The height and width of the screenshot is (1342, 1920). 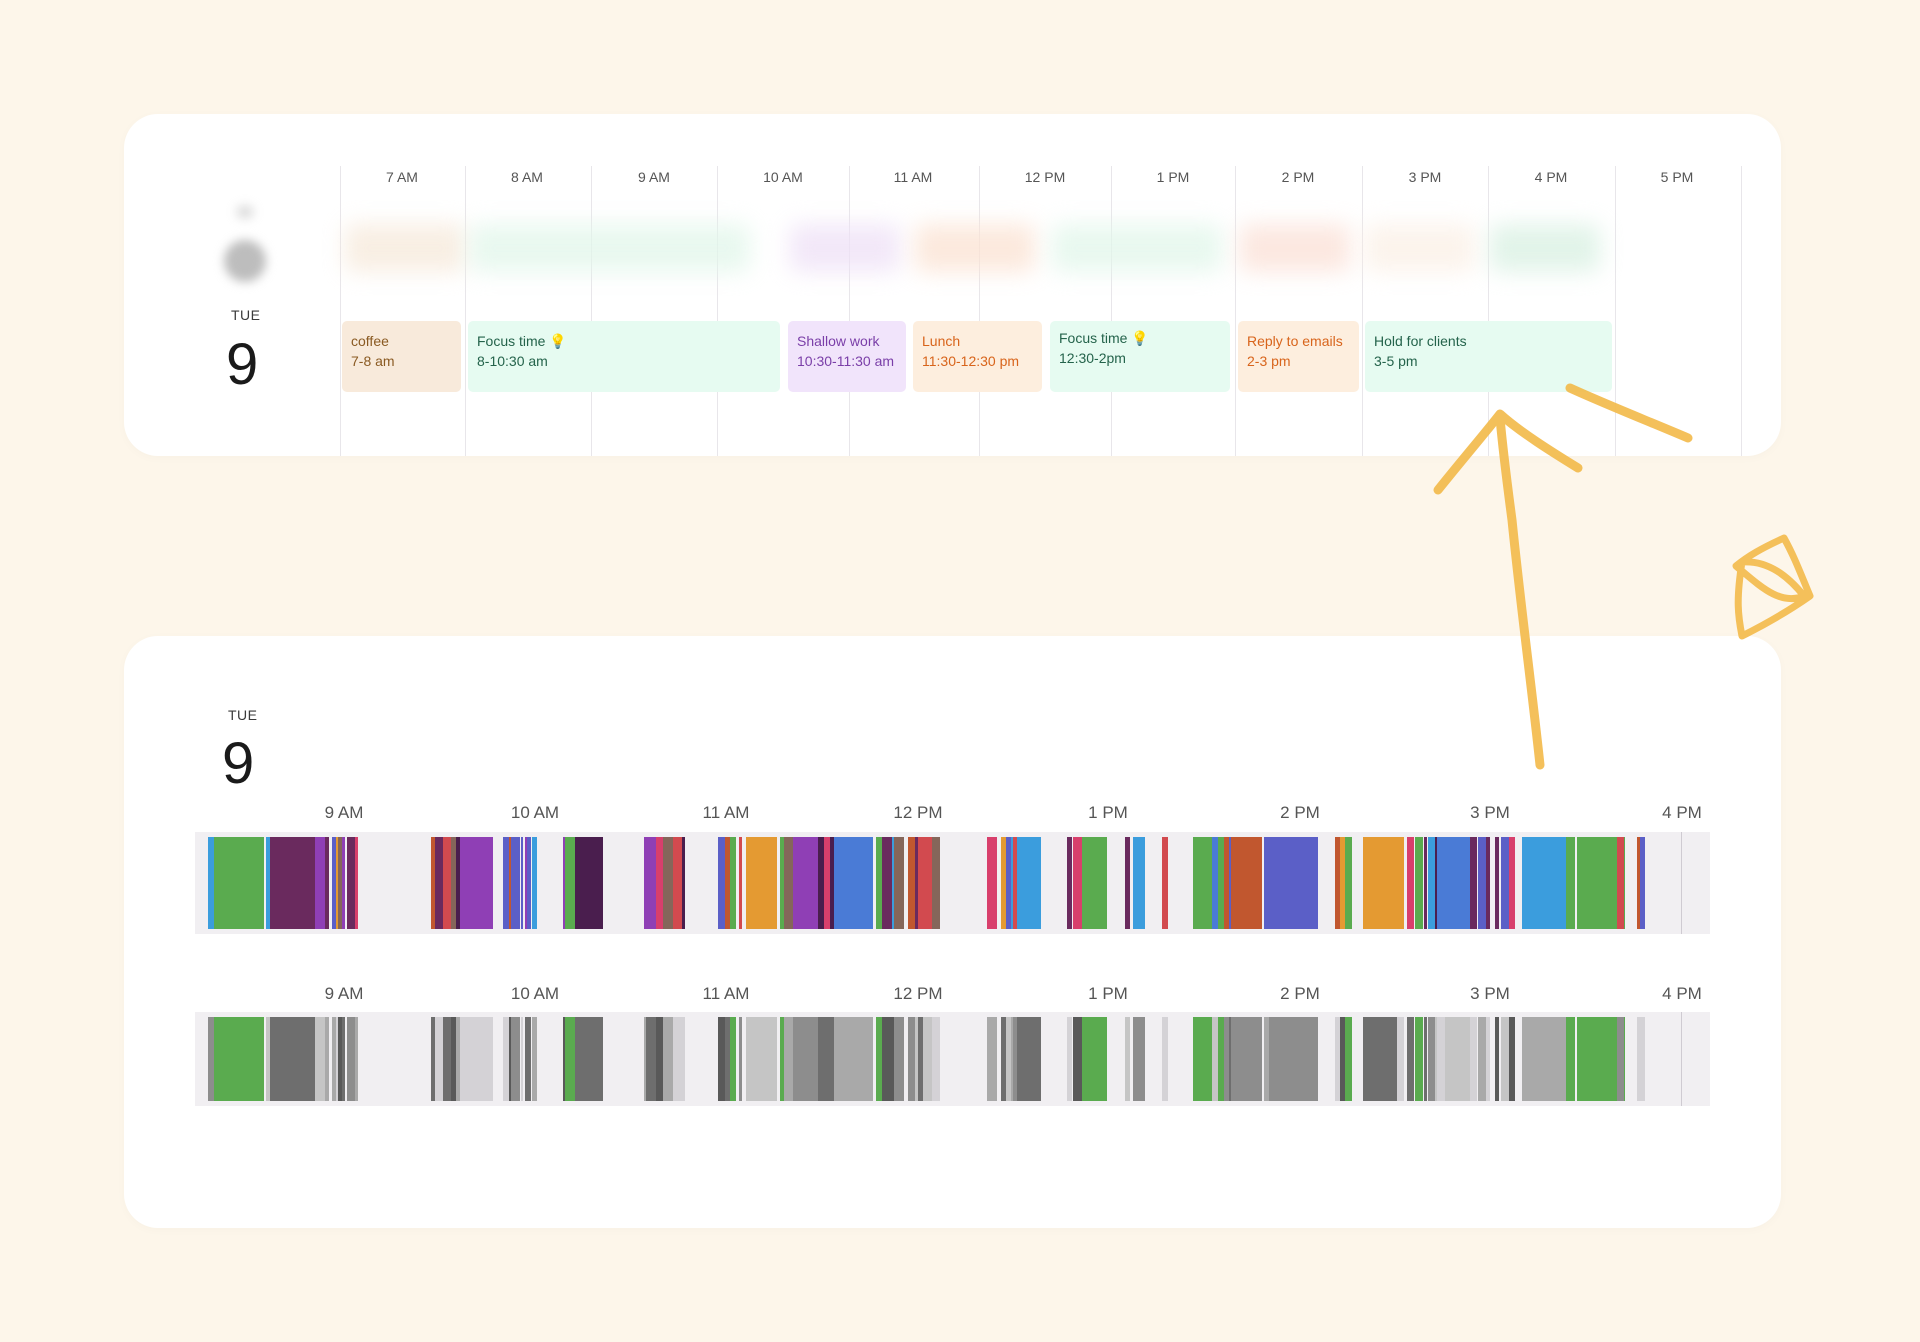 I want to click on focus-activity-strip, so click(x=952, y=1059).